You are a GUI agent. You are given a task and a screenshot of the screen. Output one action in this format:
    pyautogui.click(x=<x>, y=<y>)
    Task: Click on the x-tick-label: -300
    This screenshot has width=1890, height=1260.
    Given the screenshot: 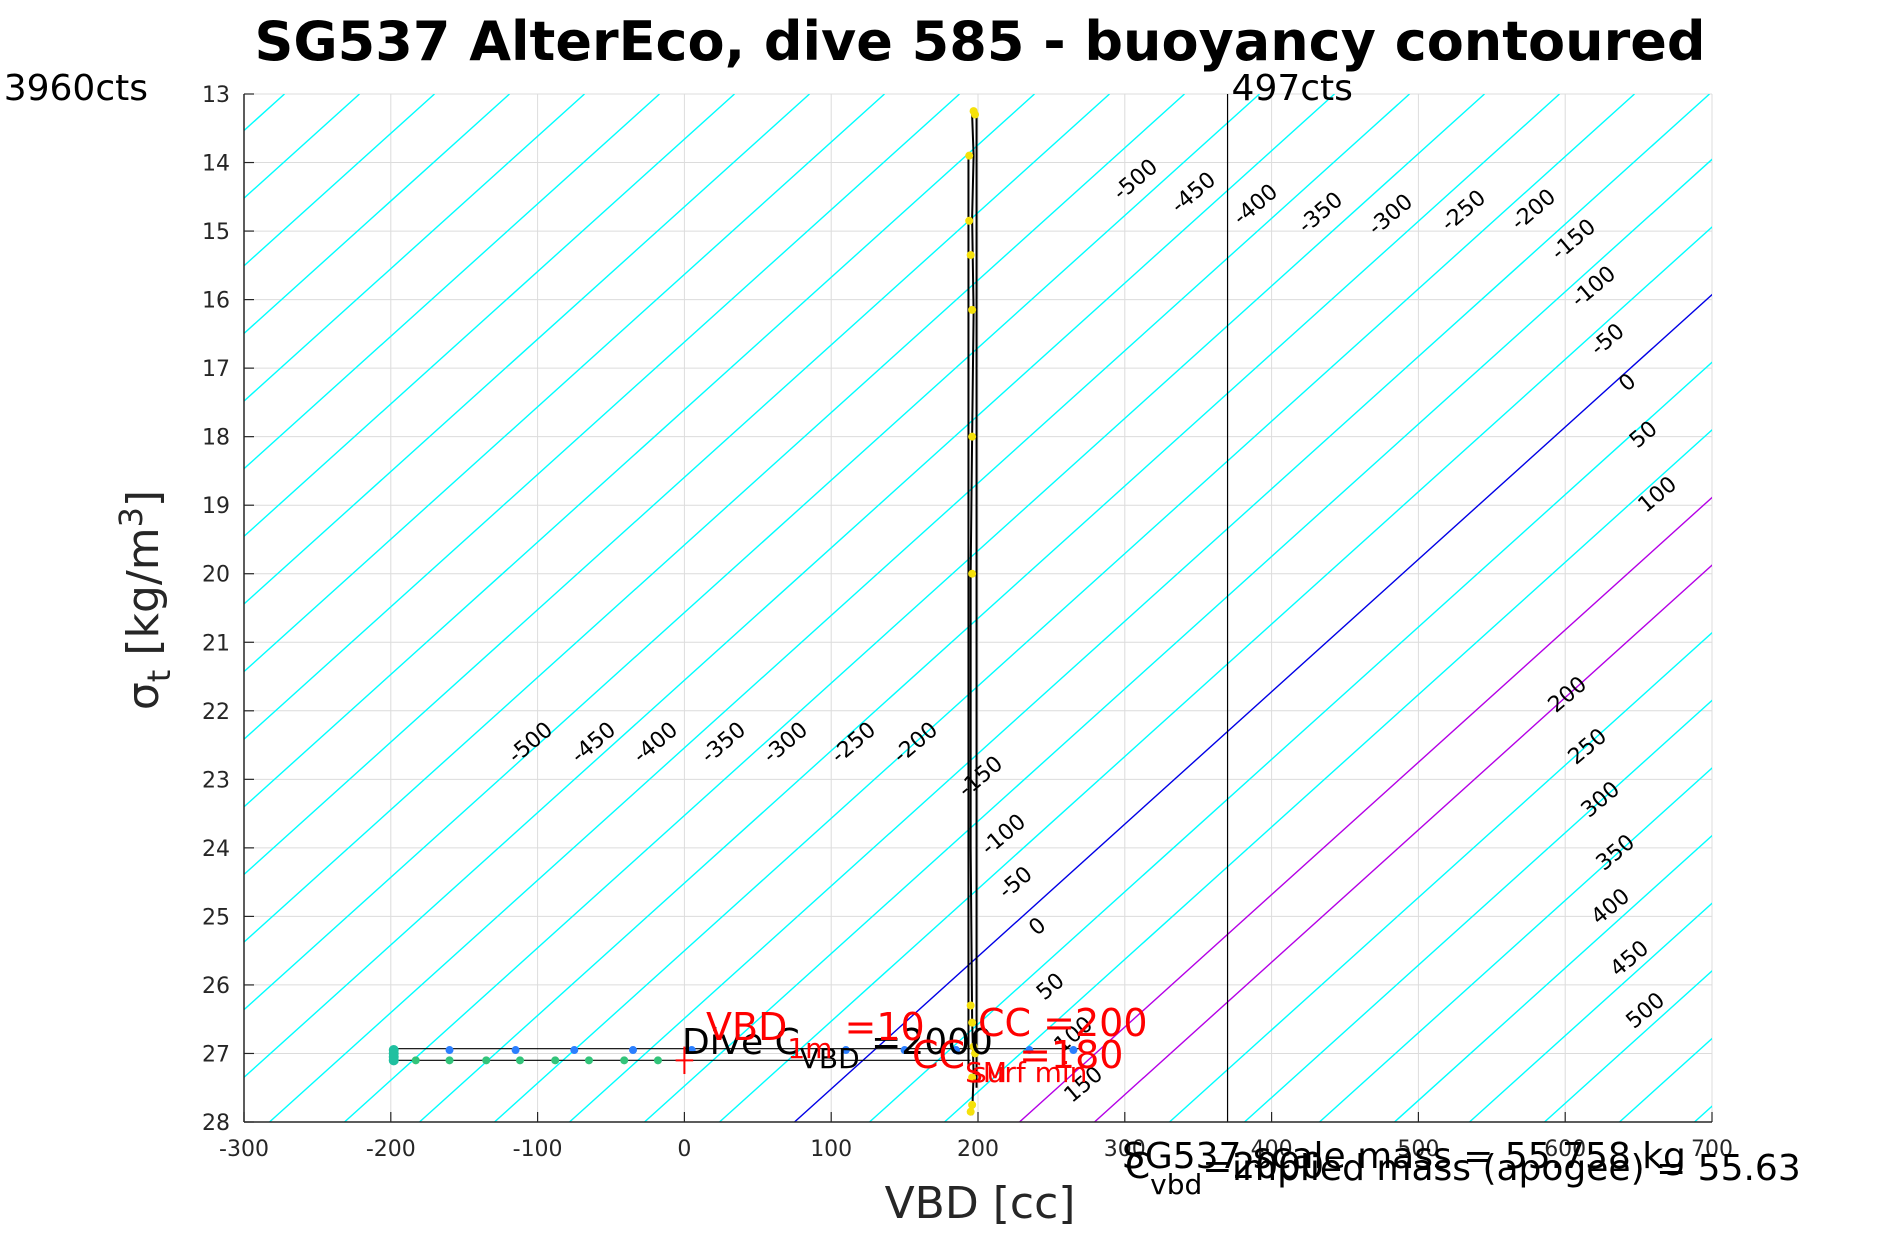 What is the action you would take?
    pyautogui.click(x=244, y=1149)
    